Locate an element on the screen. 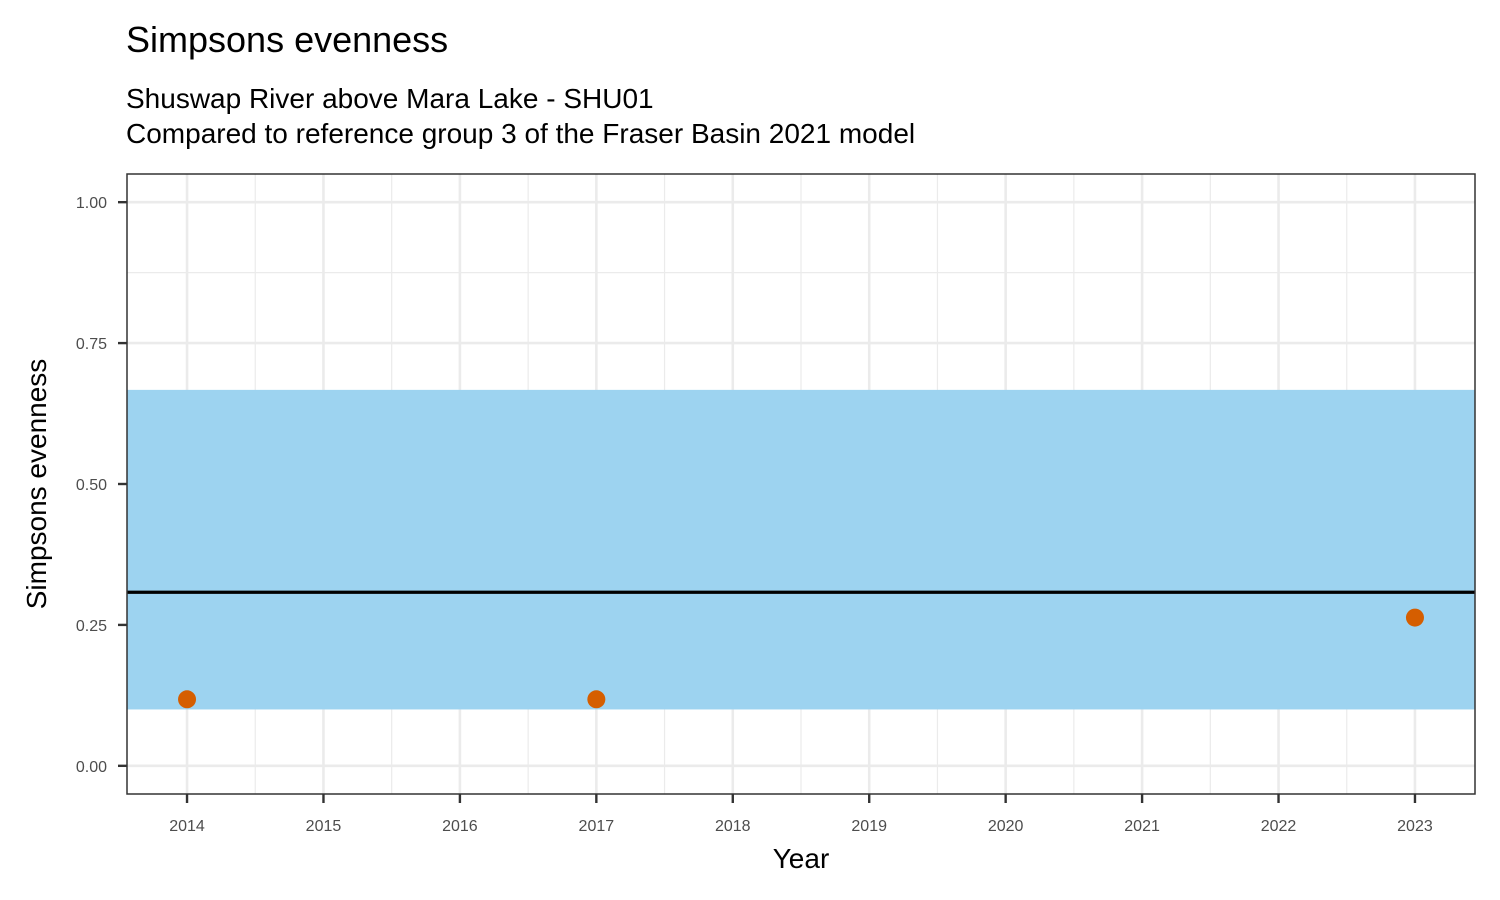 The height and width of the screenshot is (900, 1500). x-tick-label: 2021 is located at coordinates (1142, 826).